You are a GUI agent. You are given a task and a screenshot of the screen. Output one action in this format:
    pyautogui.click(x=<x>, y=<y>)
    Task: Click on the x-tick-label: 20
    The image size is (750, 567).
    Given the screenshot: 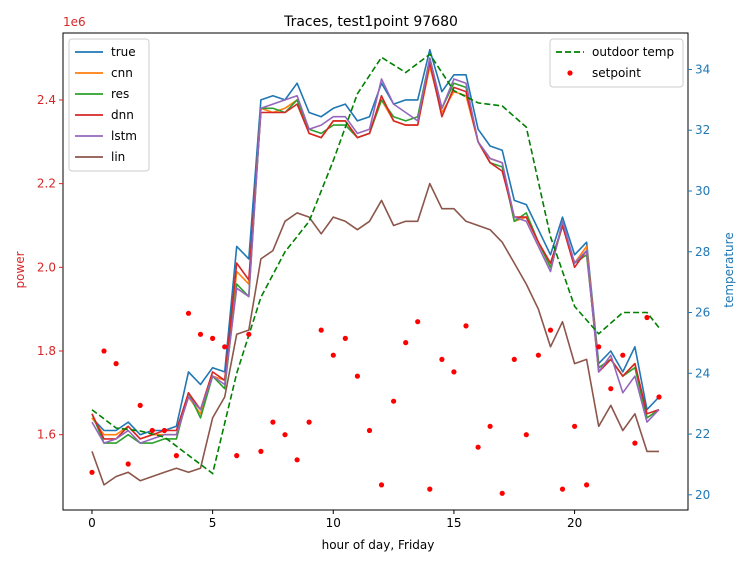 What is the action you would take?
    pyautogui.click(x=574, y=523)
    